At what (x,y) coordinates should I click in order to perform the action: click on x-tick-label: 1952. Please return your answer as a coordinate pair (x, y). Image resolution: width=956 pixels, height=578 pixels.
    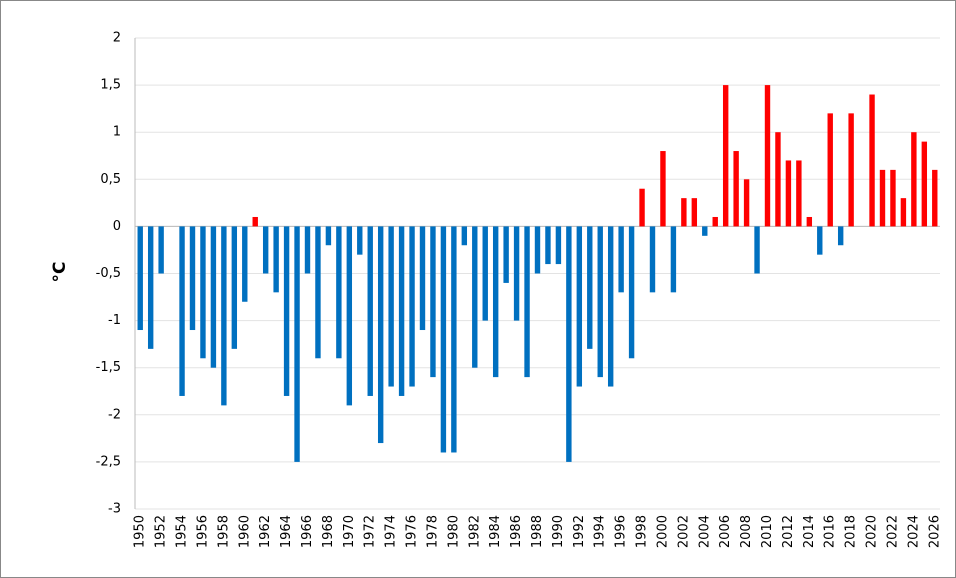
    Looking at the image, I should click on (161, 531).